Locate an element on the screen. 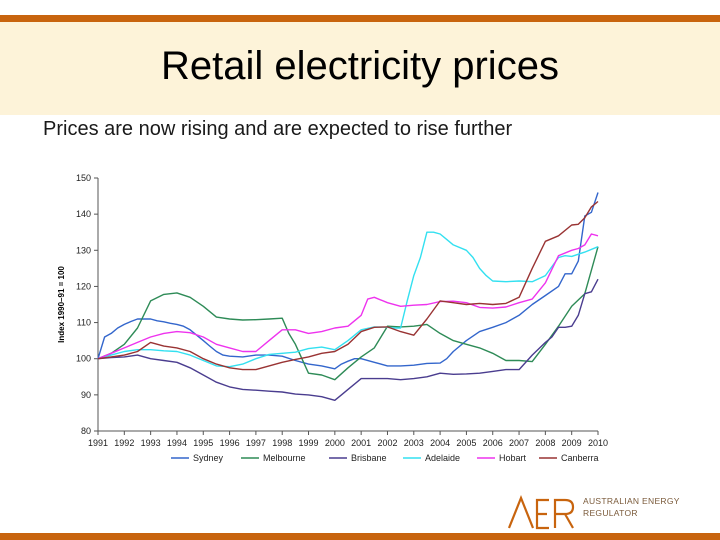  logo-text-line1: AUSTRALIAN ENERGY is located at coordinates (631, 501).